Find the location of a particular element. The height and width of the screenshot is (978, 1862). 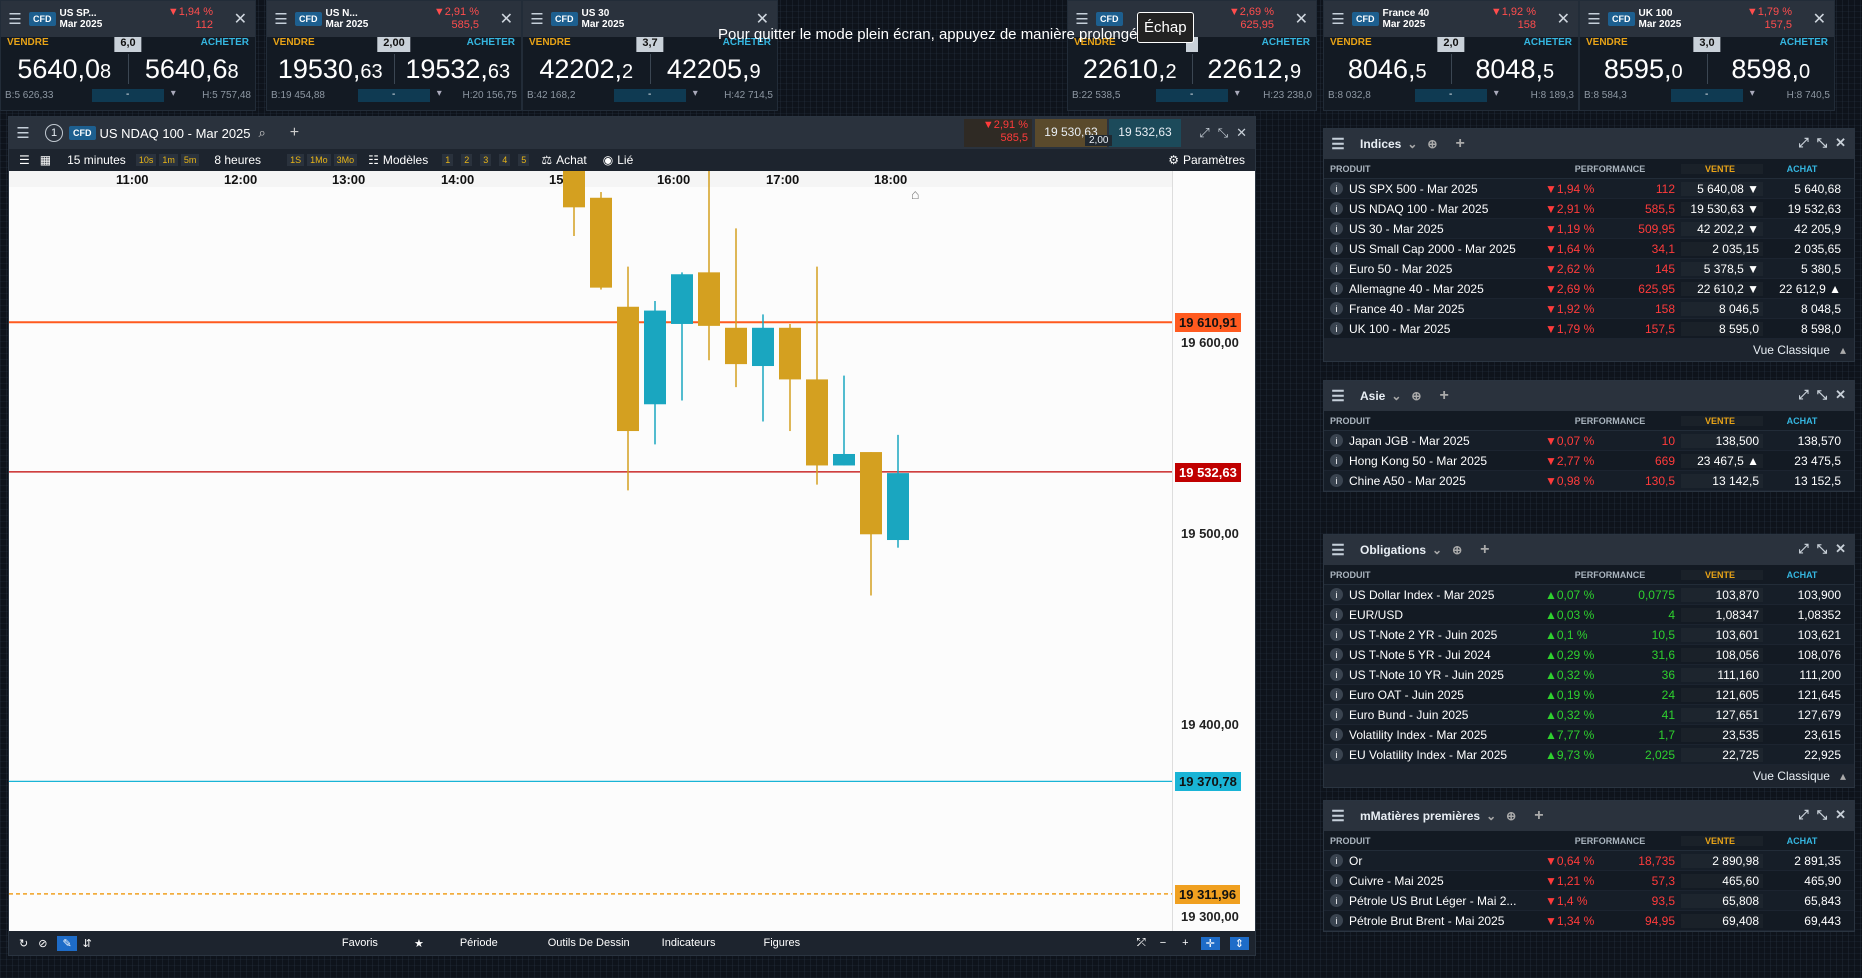

buy-icon: ⚖ is located at coordinates (547, 160).